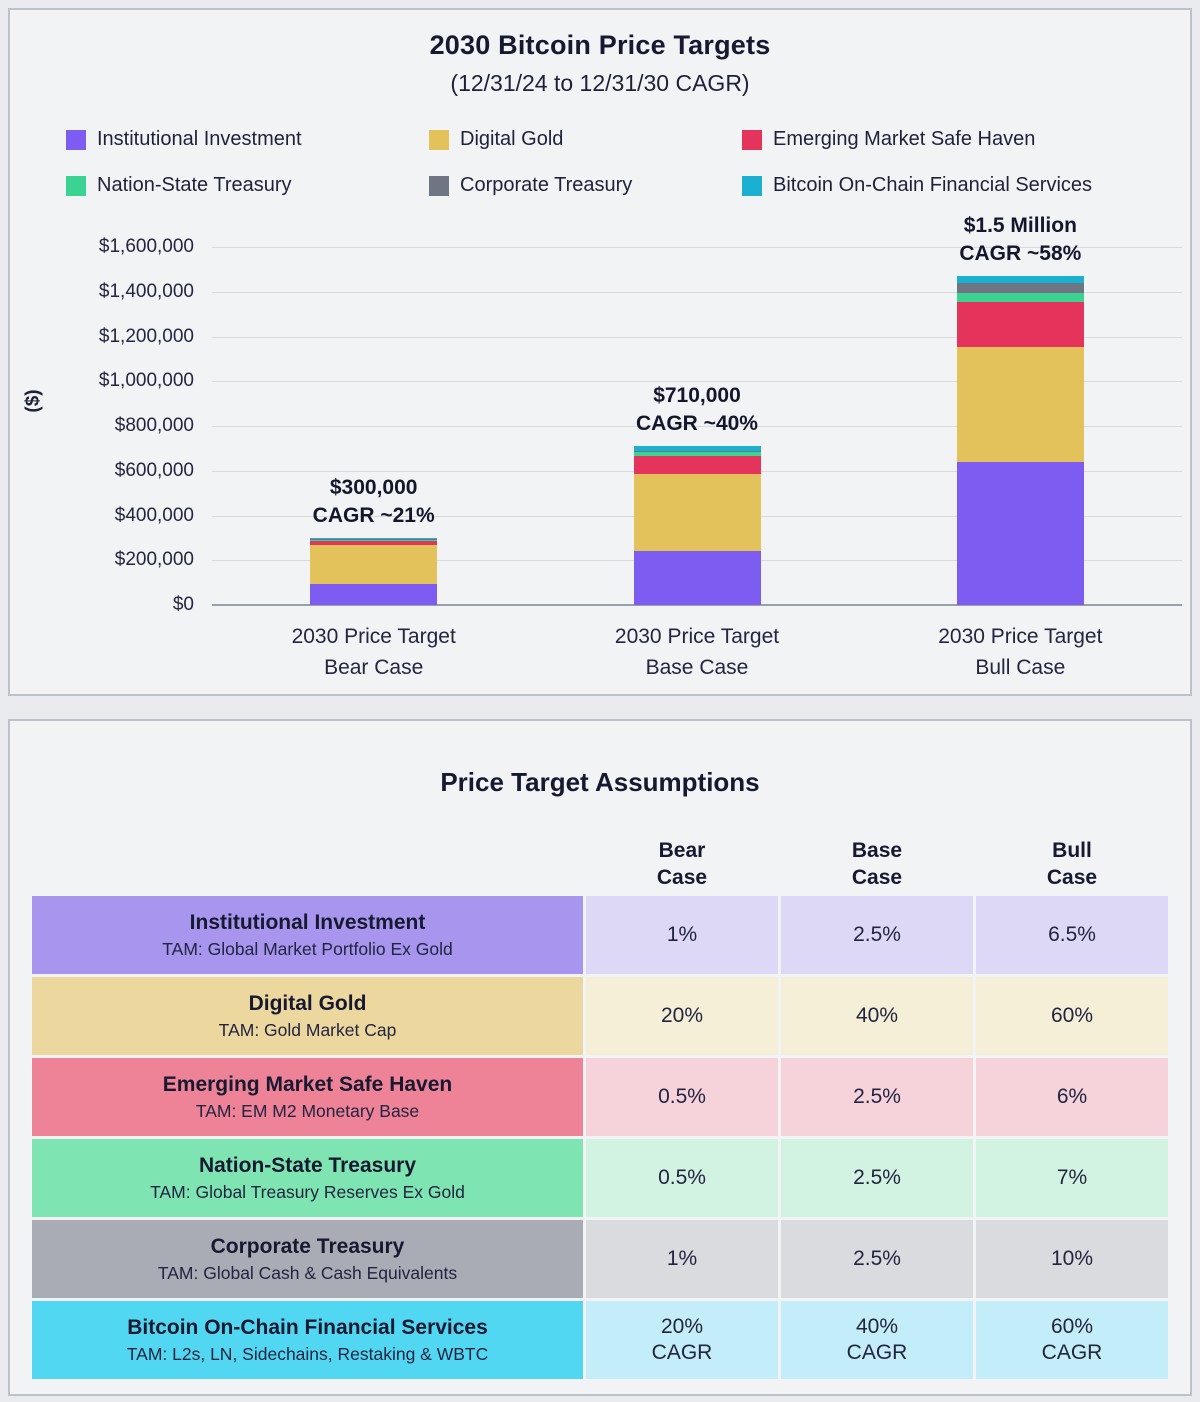 The image size is (1200, 1402). Describe the element at coordinates (307, 922) in the screenshot. I see `row-title: Institutional Investment` at that location.